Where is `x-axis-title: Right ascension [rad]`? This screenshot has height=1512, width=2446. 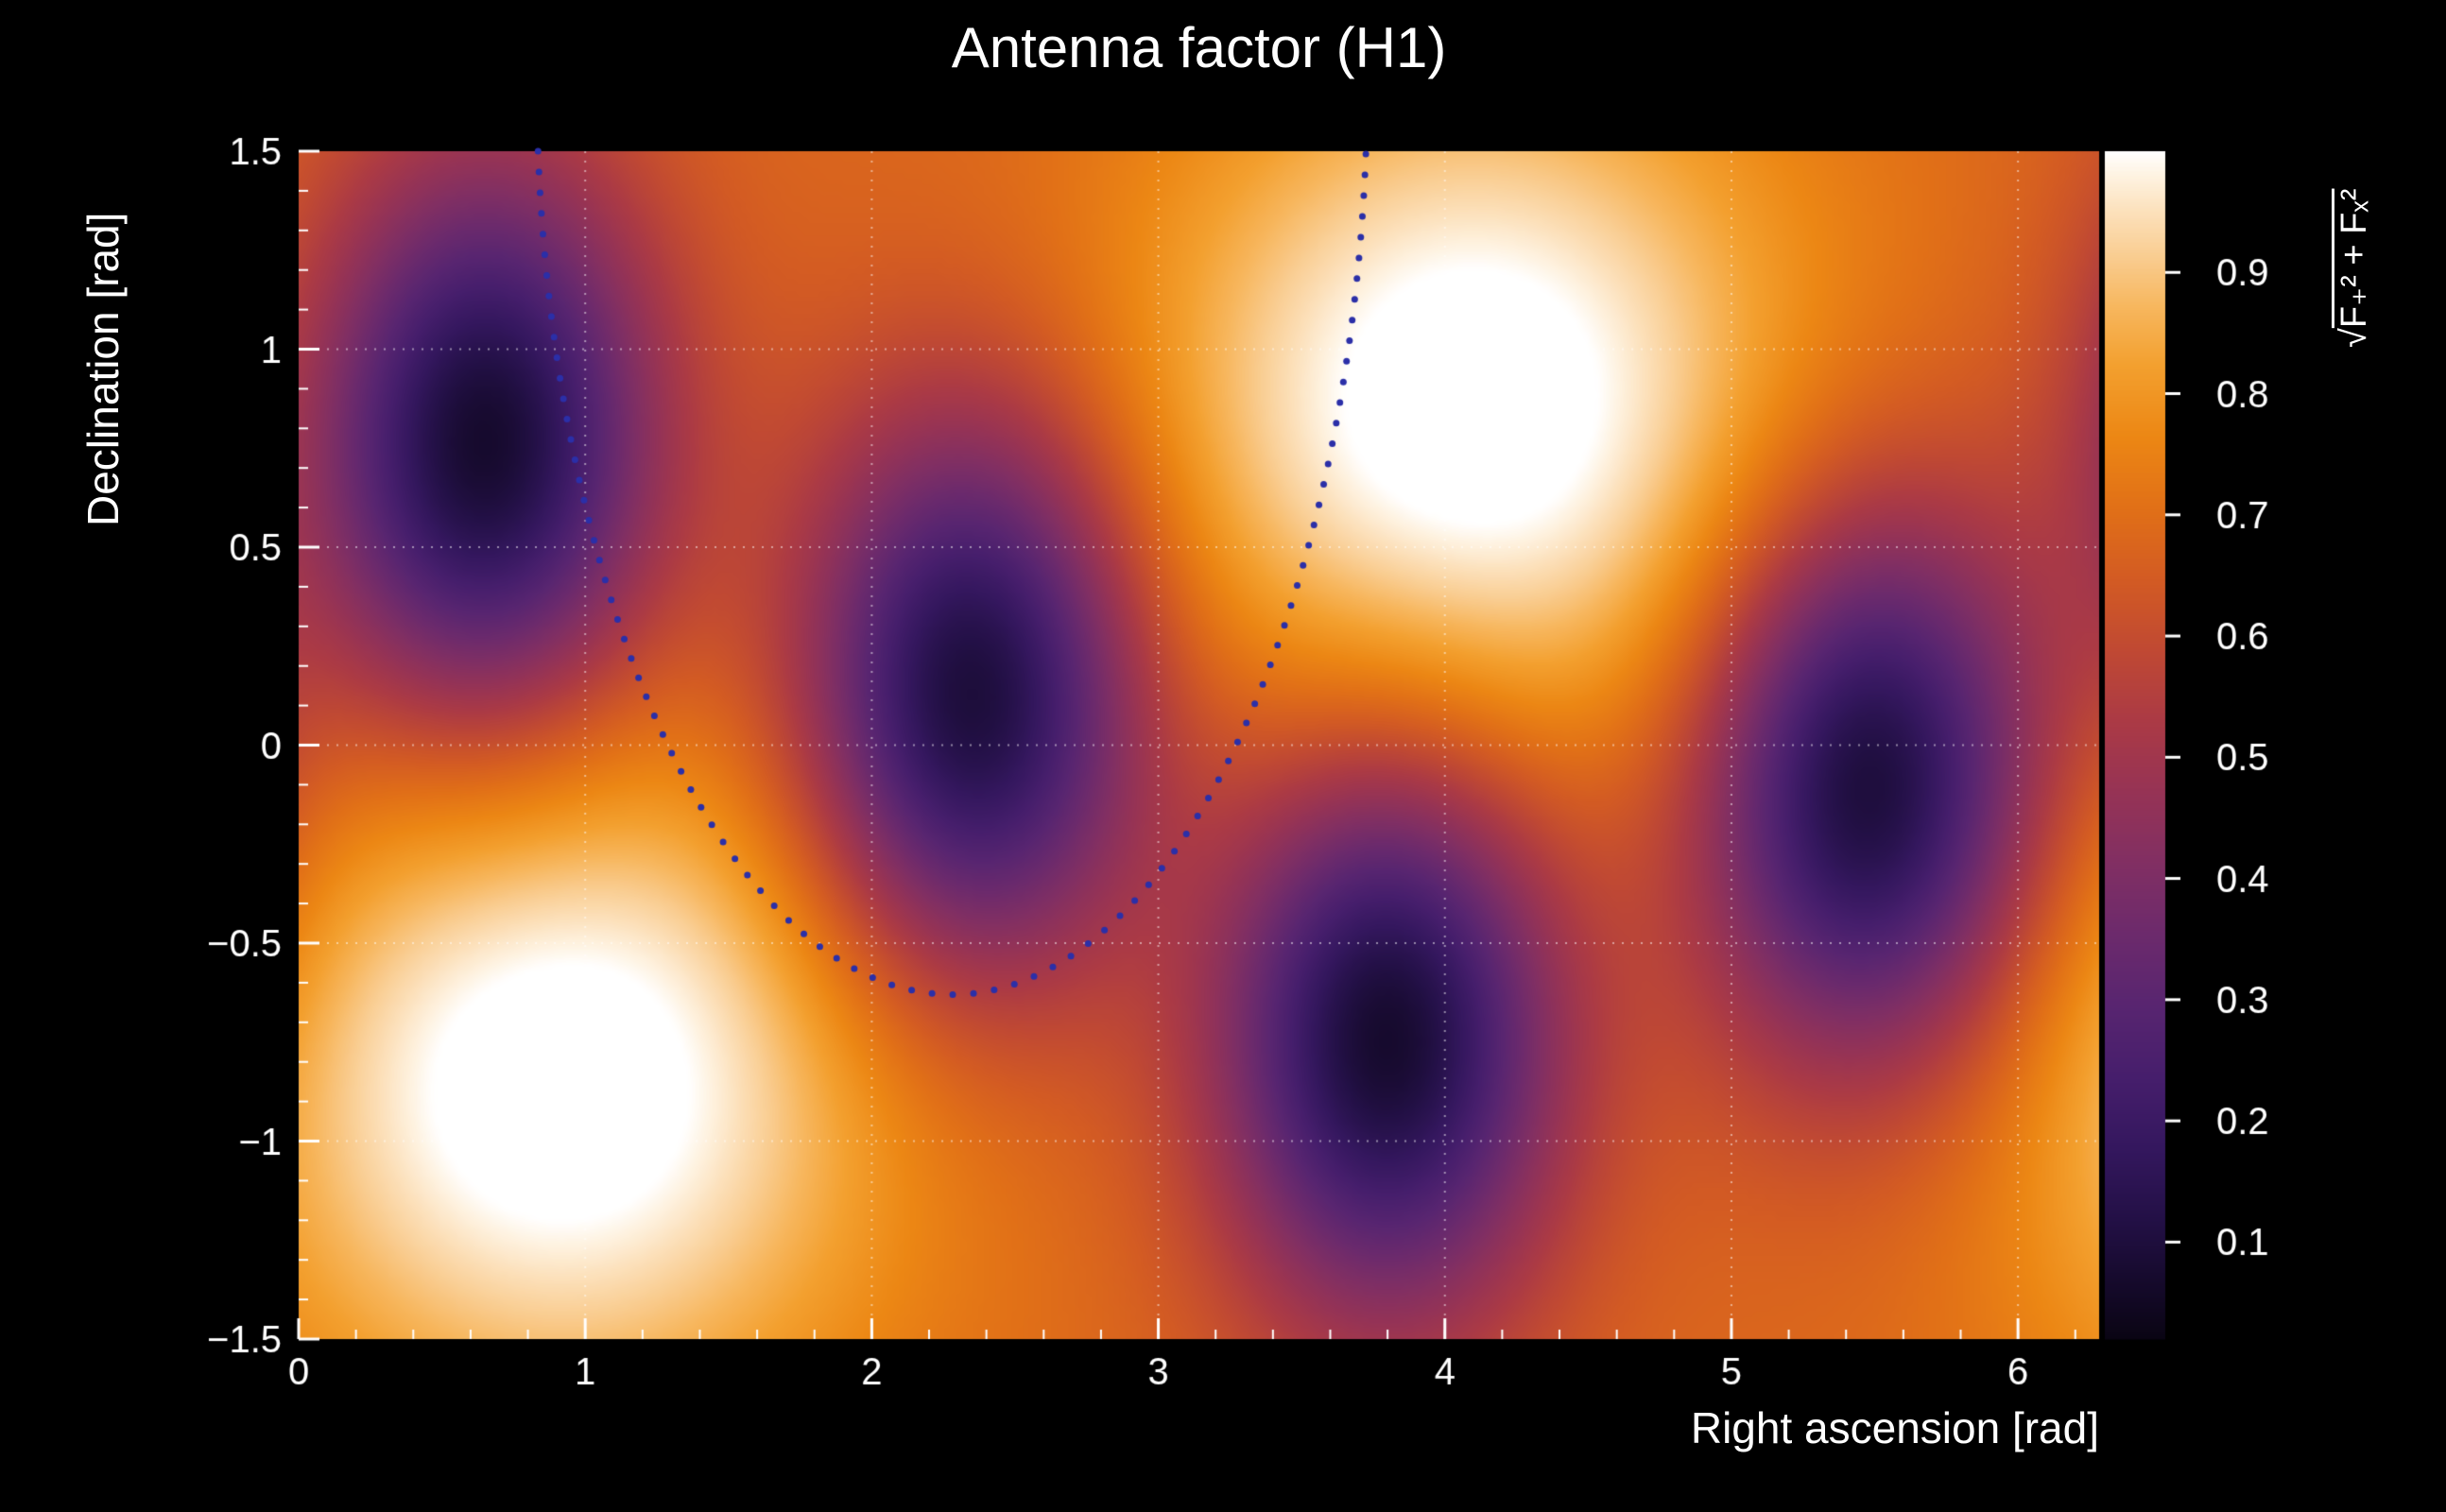 x-axis-title: Right ascension [rad] is located at coordinates (1894, 1427).